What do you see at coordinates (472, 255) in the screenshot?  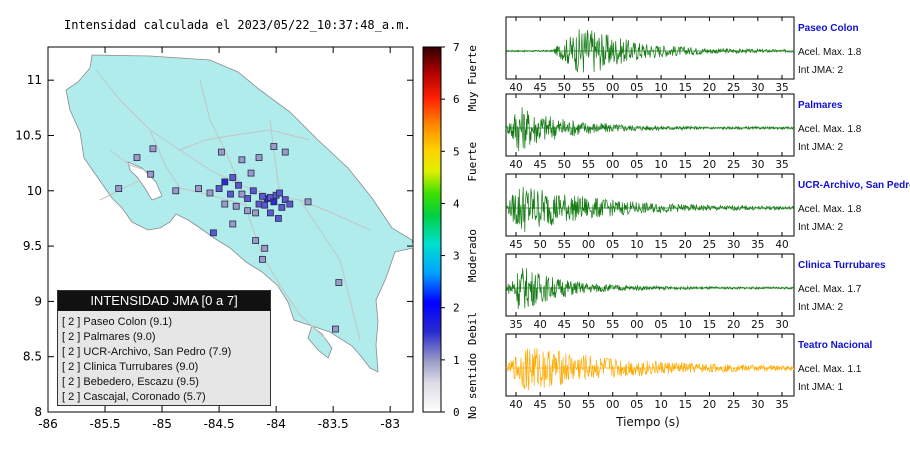 I see `colorbar-category-label: Moderado` at bounding box center [472, 255].